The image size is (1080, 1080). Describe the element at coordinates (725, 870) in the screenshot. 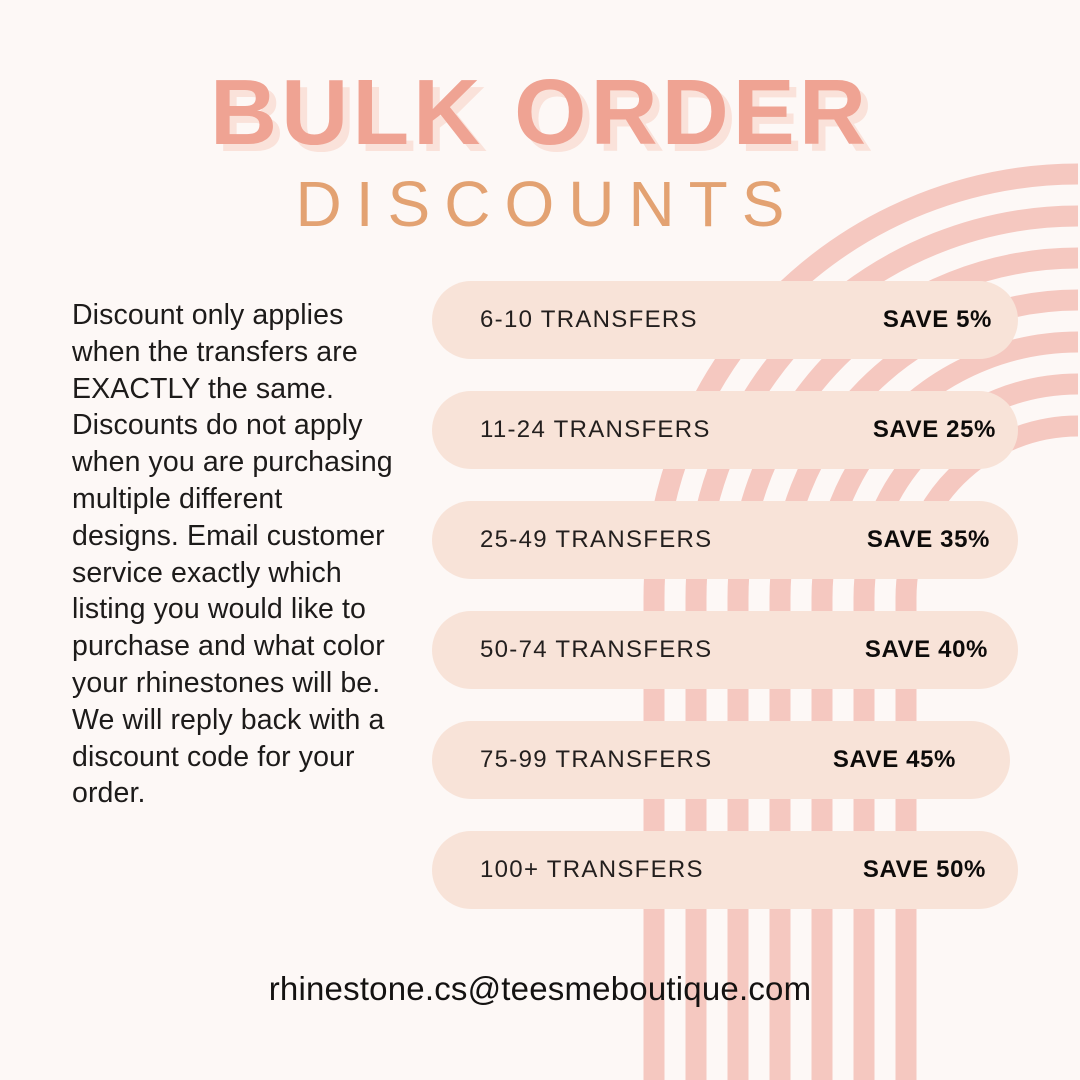

I see `discount-tier-row: 100+ TRANSFERS SAVE 50%` at that location.